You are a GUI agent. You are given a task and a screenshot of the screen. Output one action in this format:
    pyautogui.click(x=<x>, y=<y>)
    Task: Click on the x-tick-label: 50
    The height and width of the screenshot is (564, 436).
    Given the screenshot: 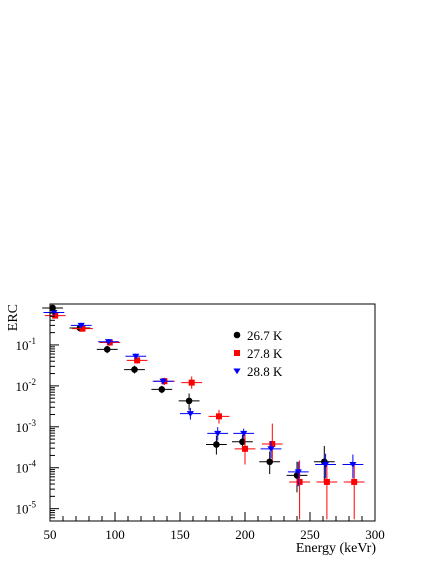 What is the action you would take?
    pyautogui.click(x=50, y=534)
    